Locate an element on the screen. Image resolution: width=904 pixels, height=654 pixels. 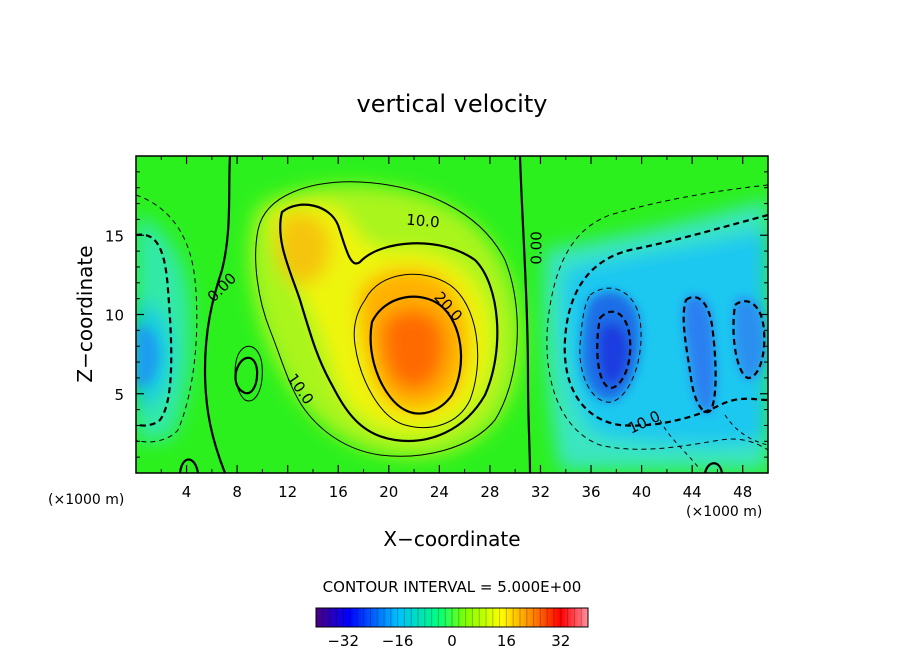
updraft-core is located at coordinates (413, 349).